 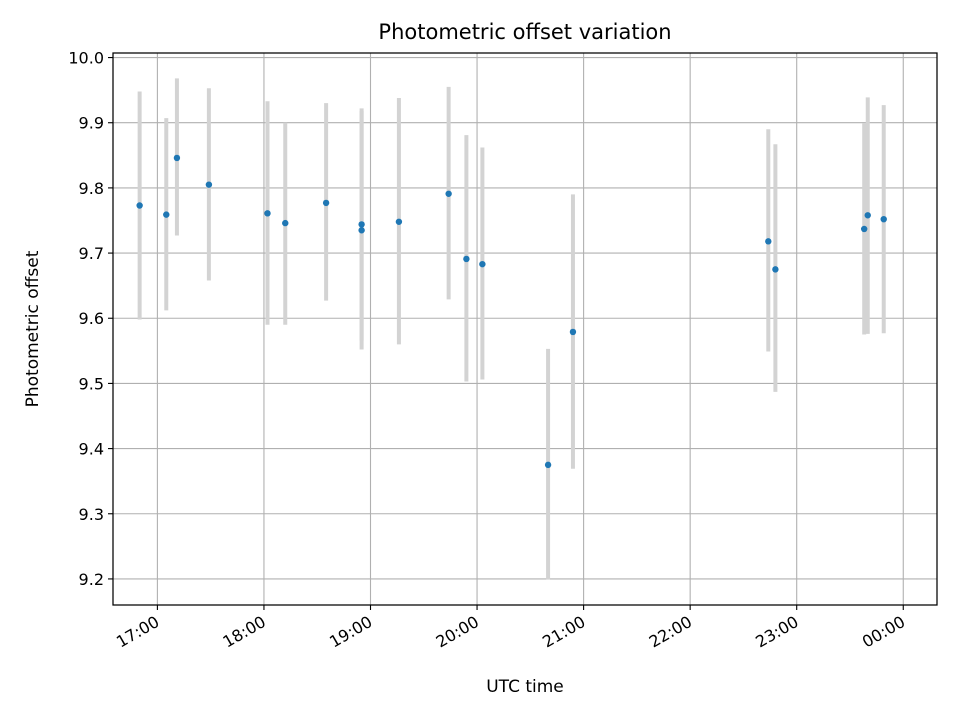 What do you see at coordinates (91, 253) in the screenshot?
I see `y-tick-label: 9.7` at bounding box center [91, 253].